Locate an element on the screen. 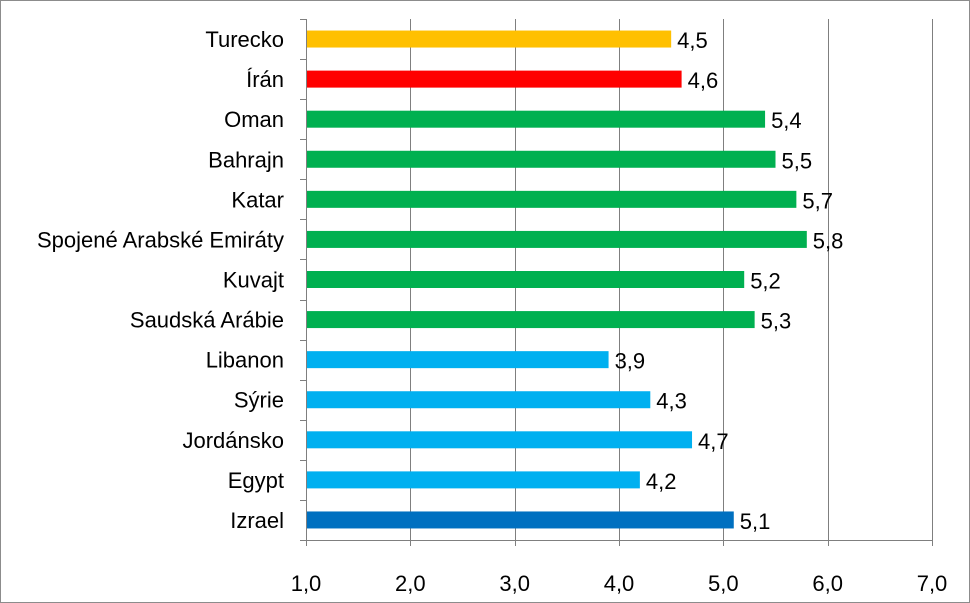 Image resolution: width=970 pixels, height=603 pixels. x-tick-label: 5,0 is located at coordinates (723, 583).